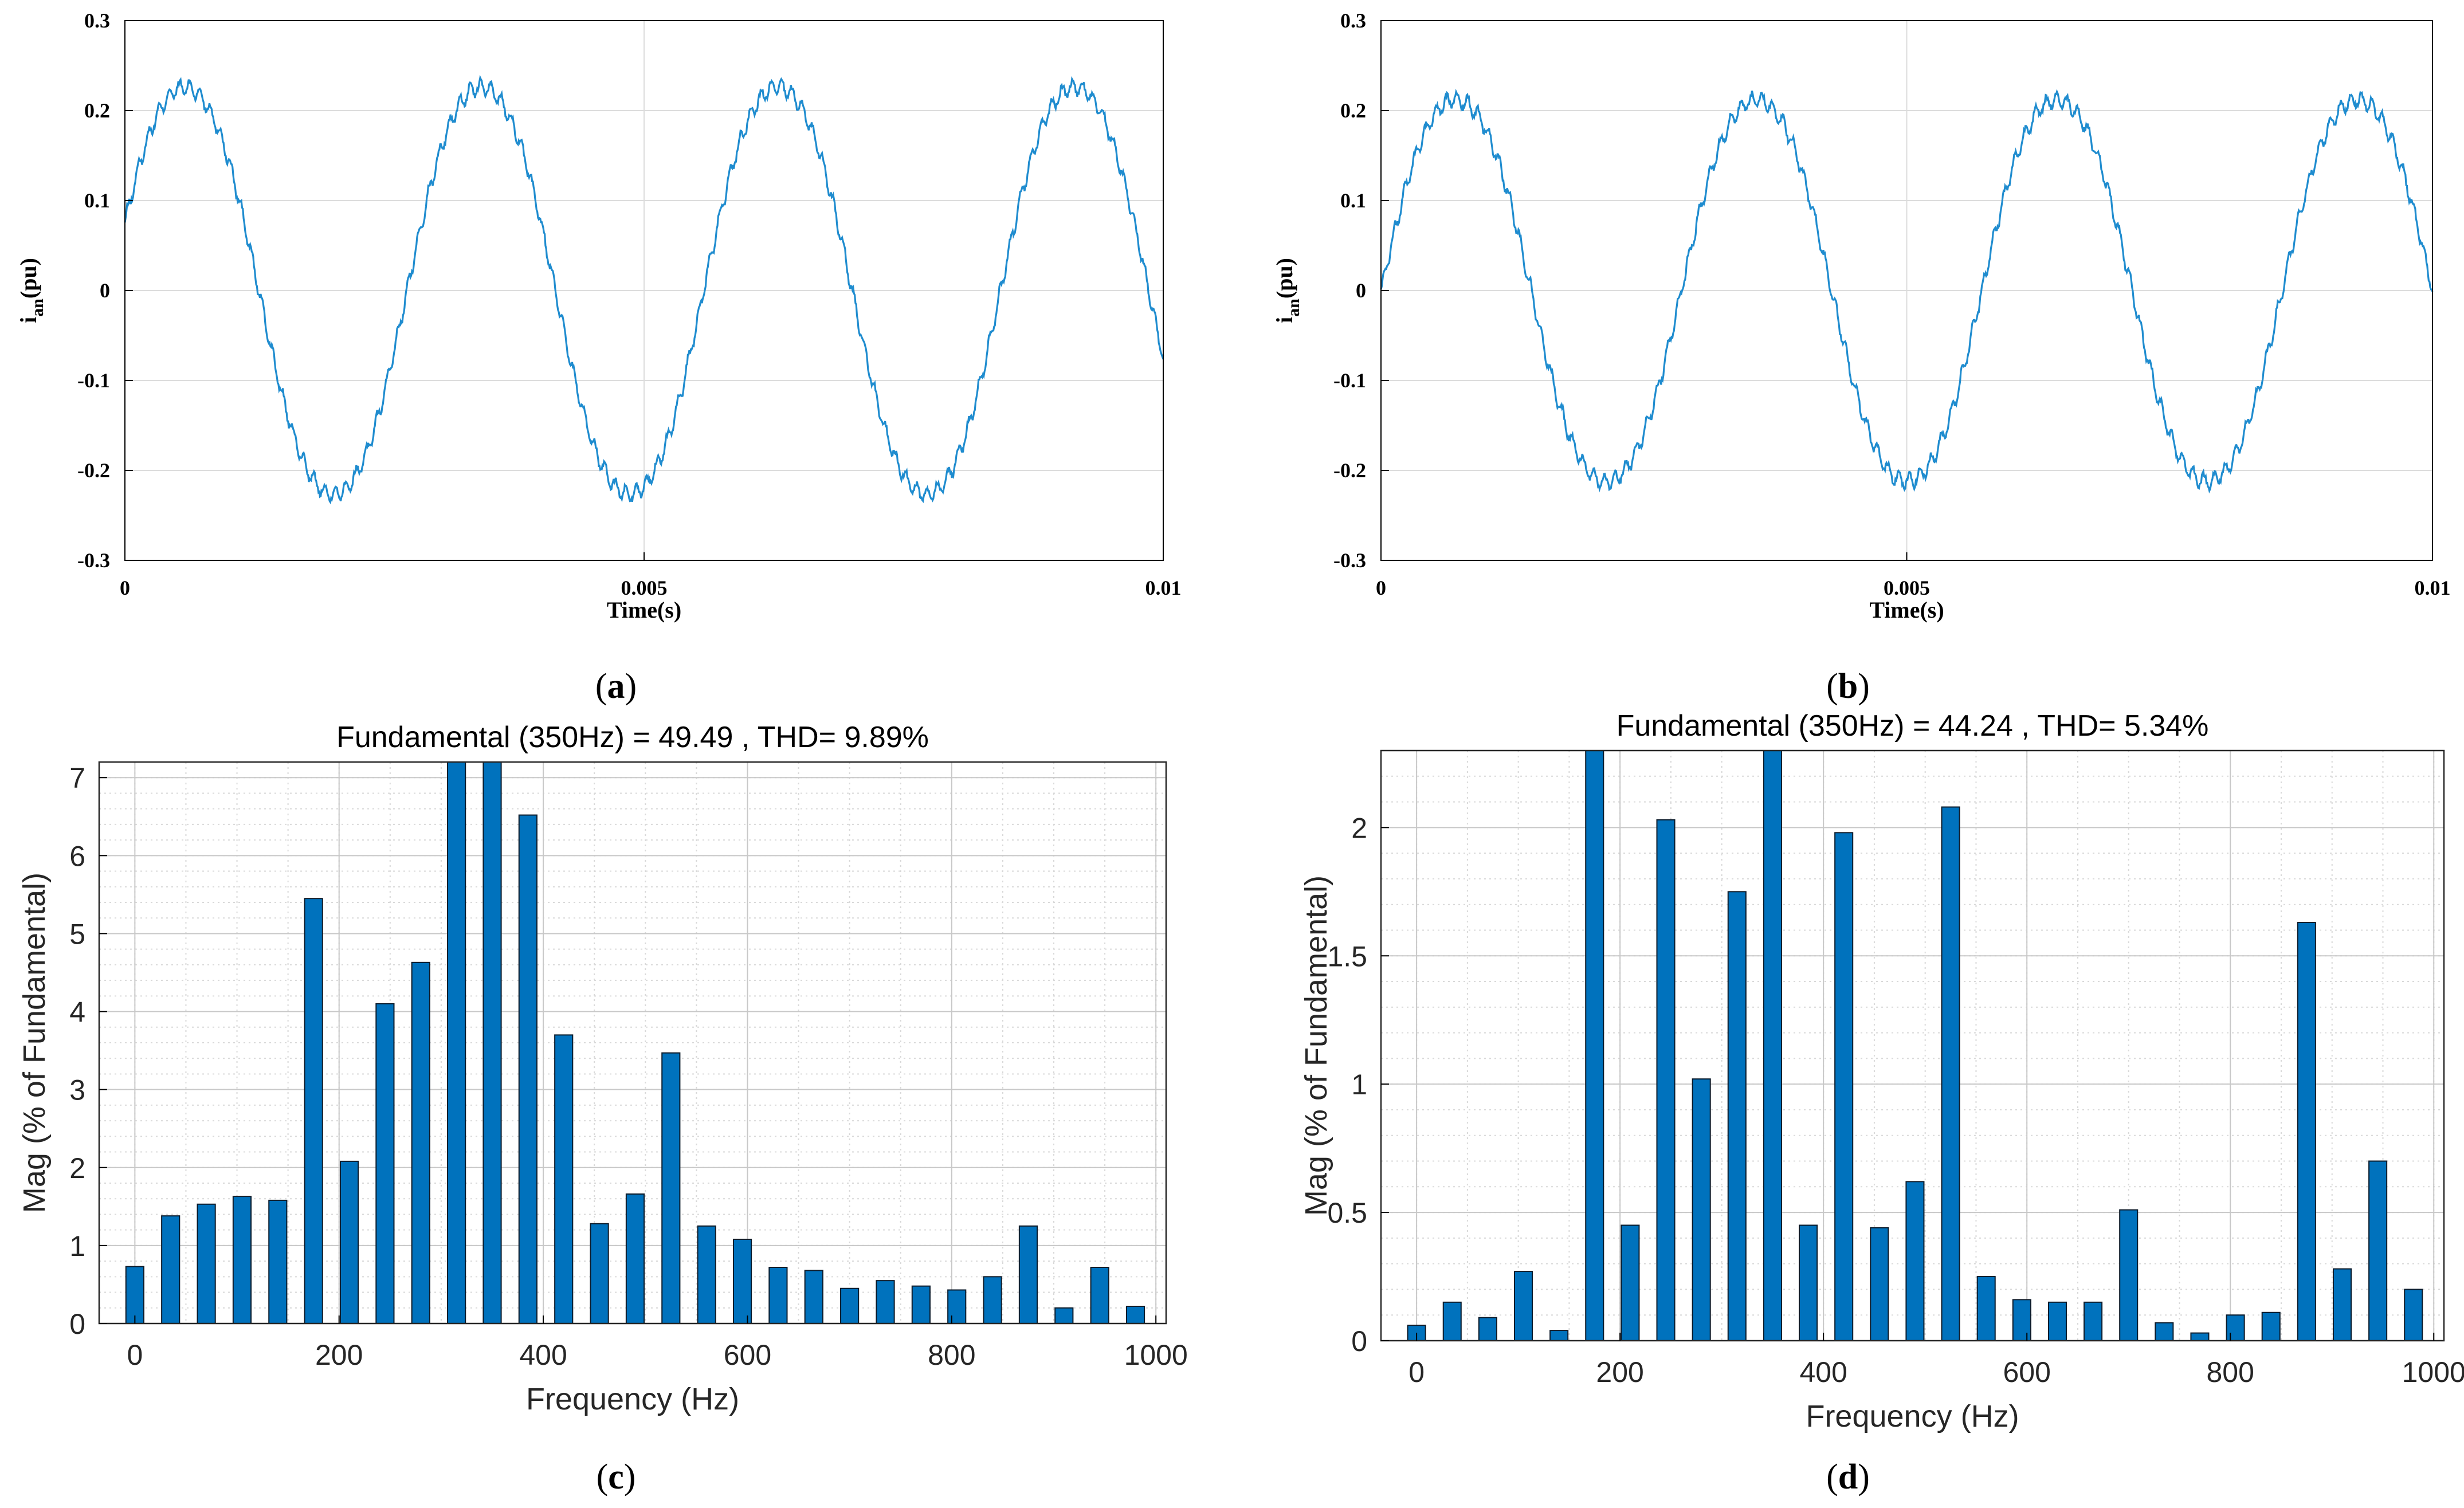 Image resolution: width=2464 pixels, height=1508 pixels. What do you see at coordinates (77, 1090) in the screenshot?
I see `y-tick-label: 3` at bounding box center [77, 1090].